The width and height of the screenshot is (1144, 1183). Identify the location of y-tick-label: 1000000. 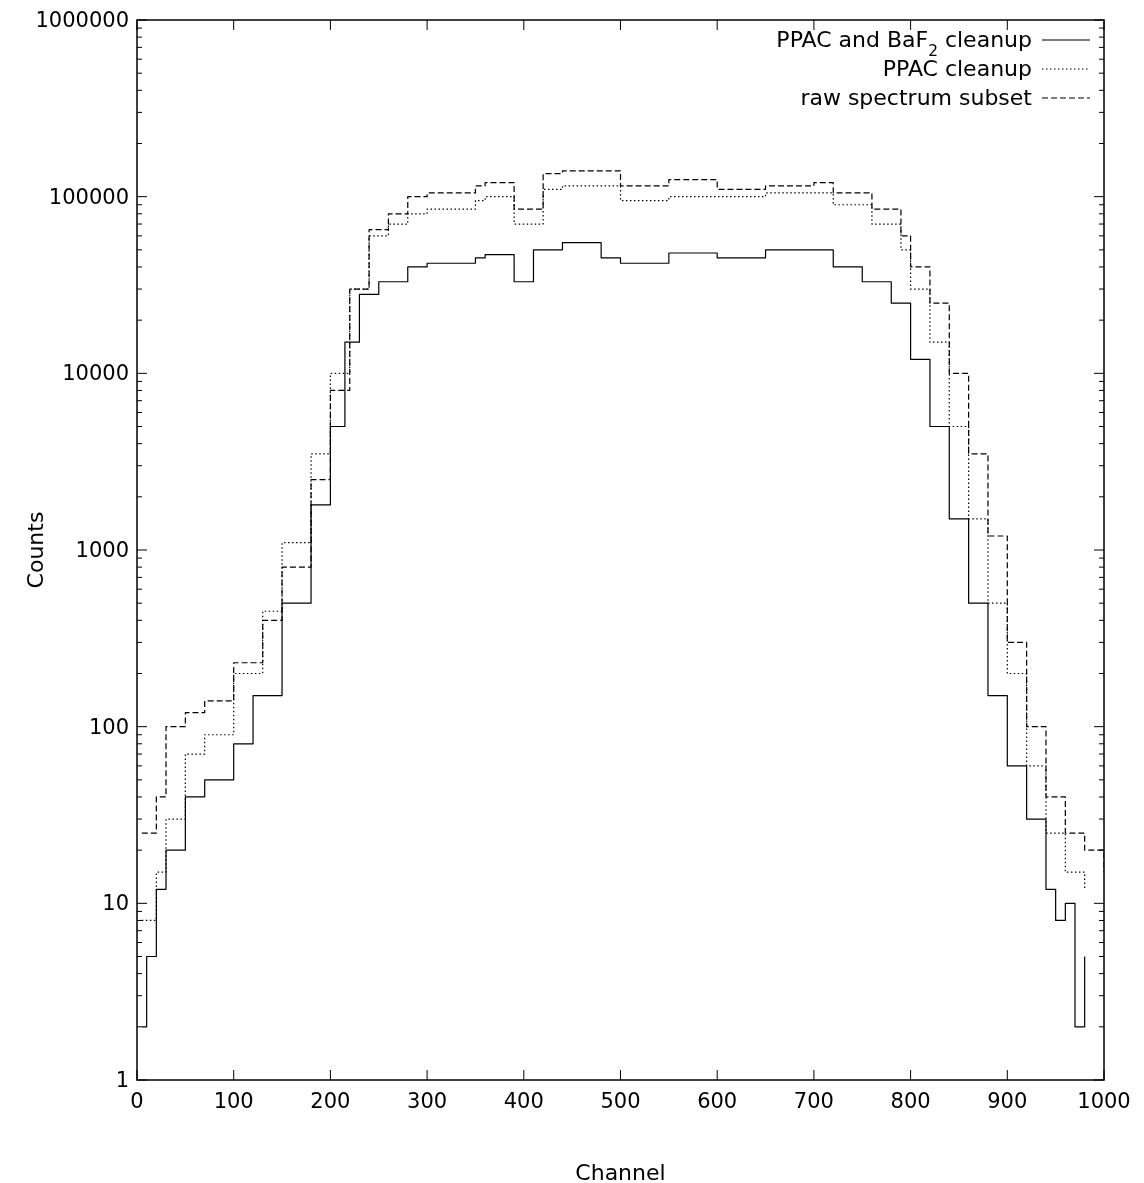
(82, 20).